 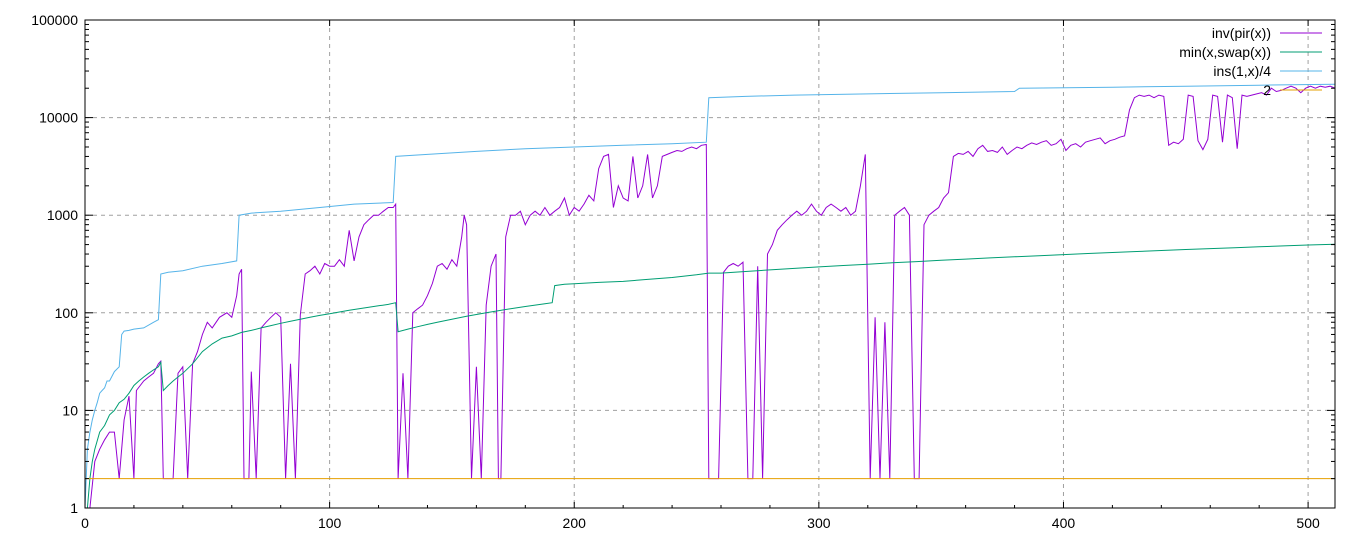 I want to click on x-tick-label: 0, so click(x=85, y=523).